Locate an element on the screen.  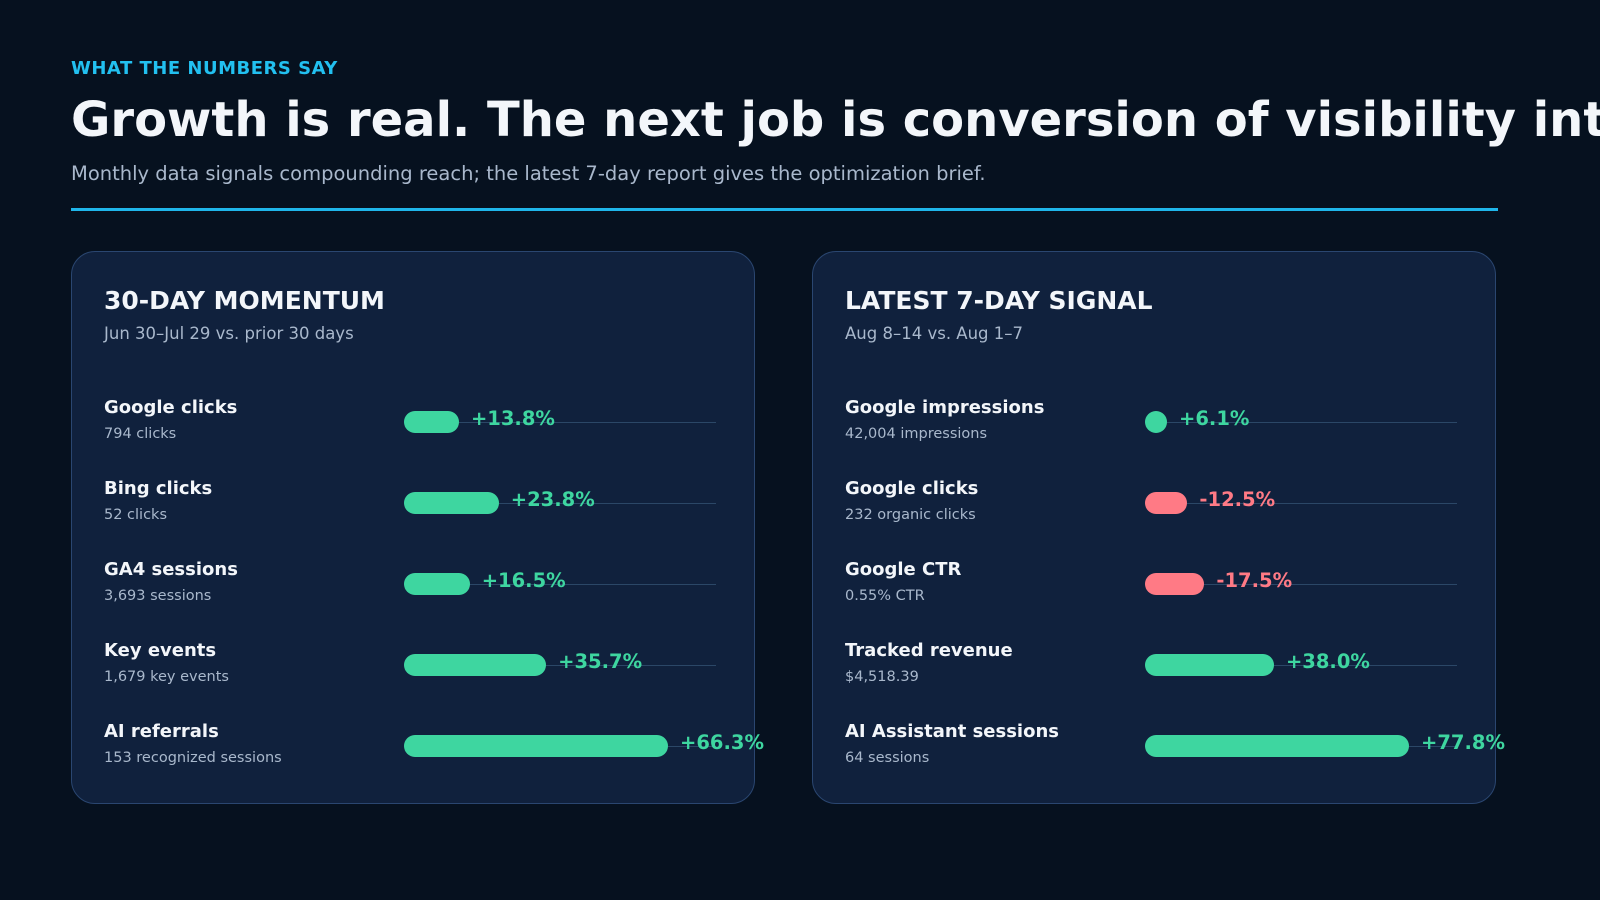
value-label: -12.5% is located at coordinates (1237, 499).